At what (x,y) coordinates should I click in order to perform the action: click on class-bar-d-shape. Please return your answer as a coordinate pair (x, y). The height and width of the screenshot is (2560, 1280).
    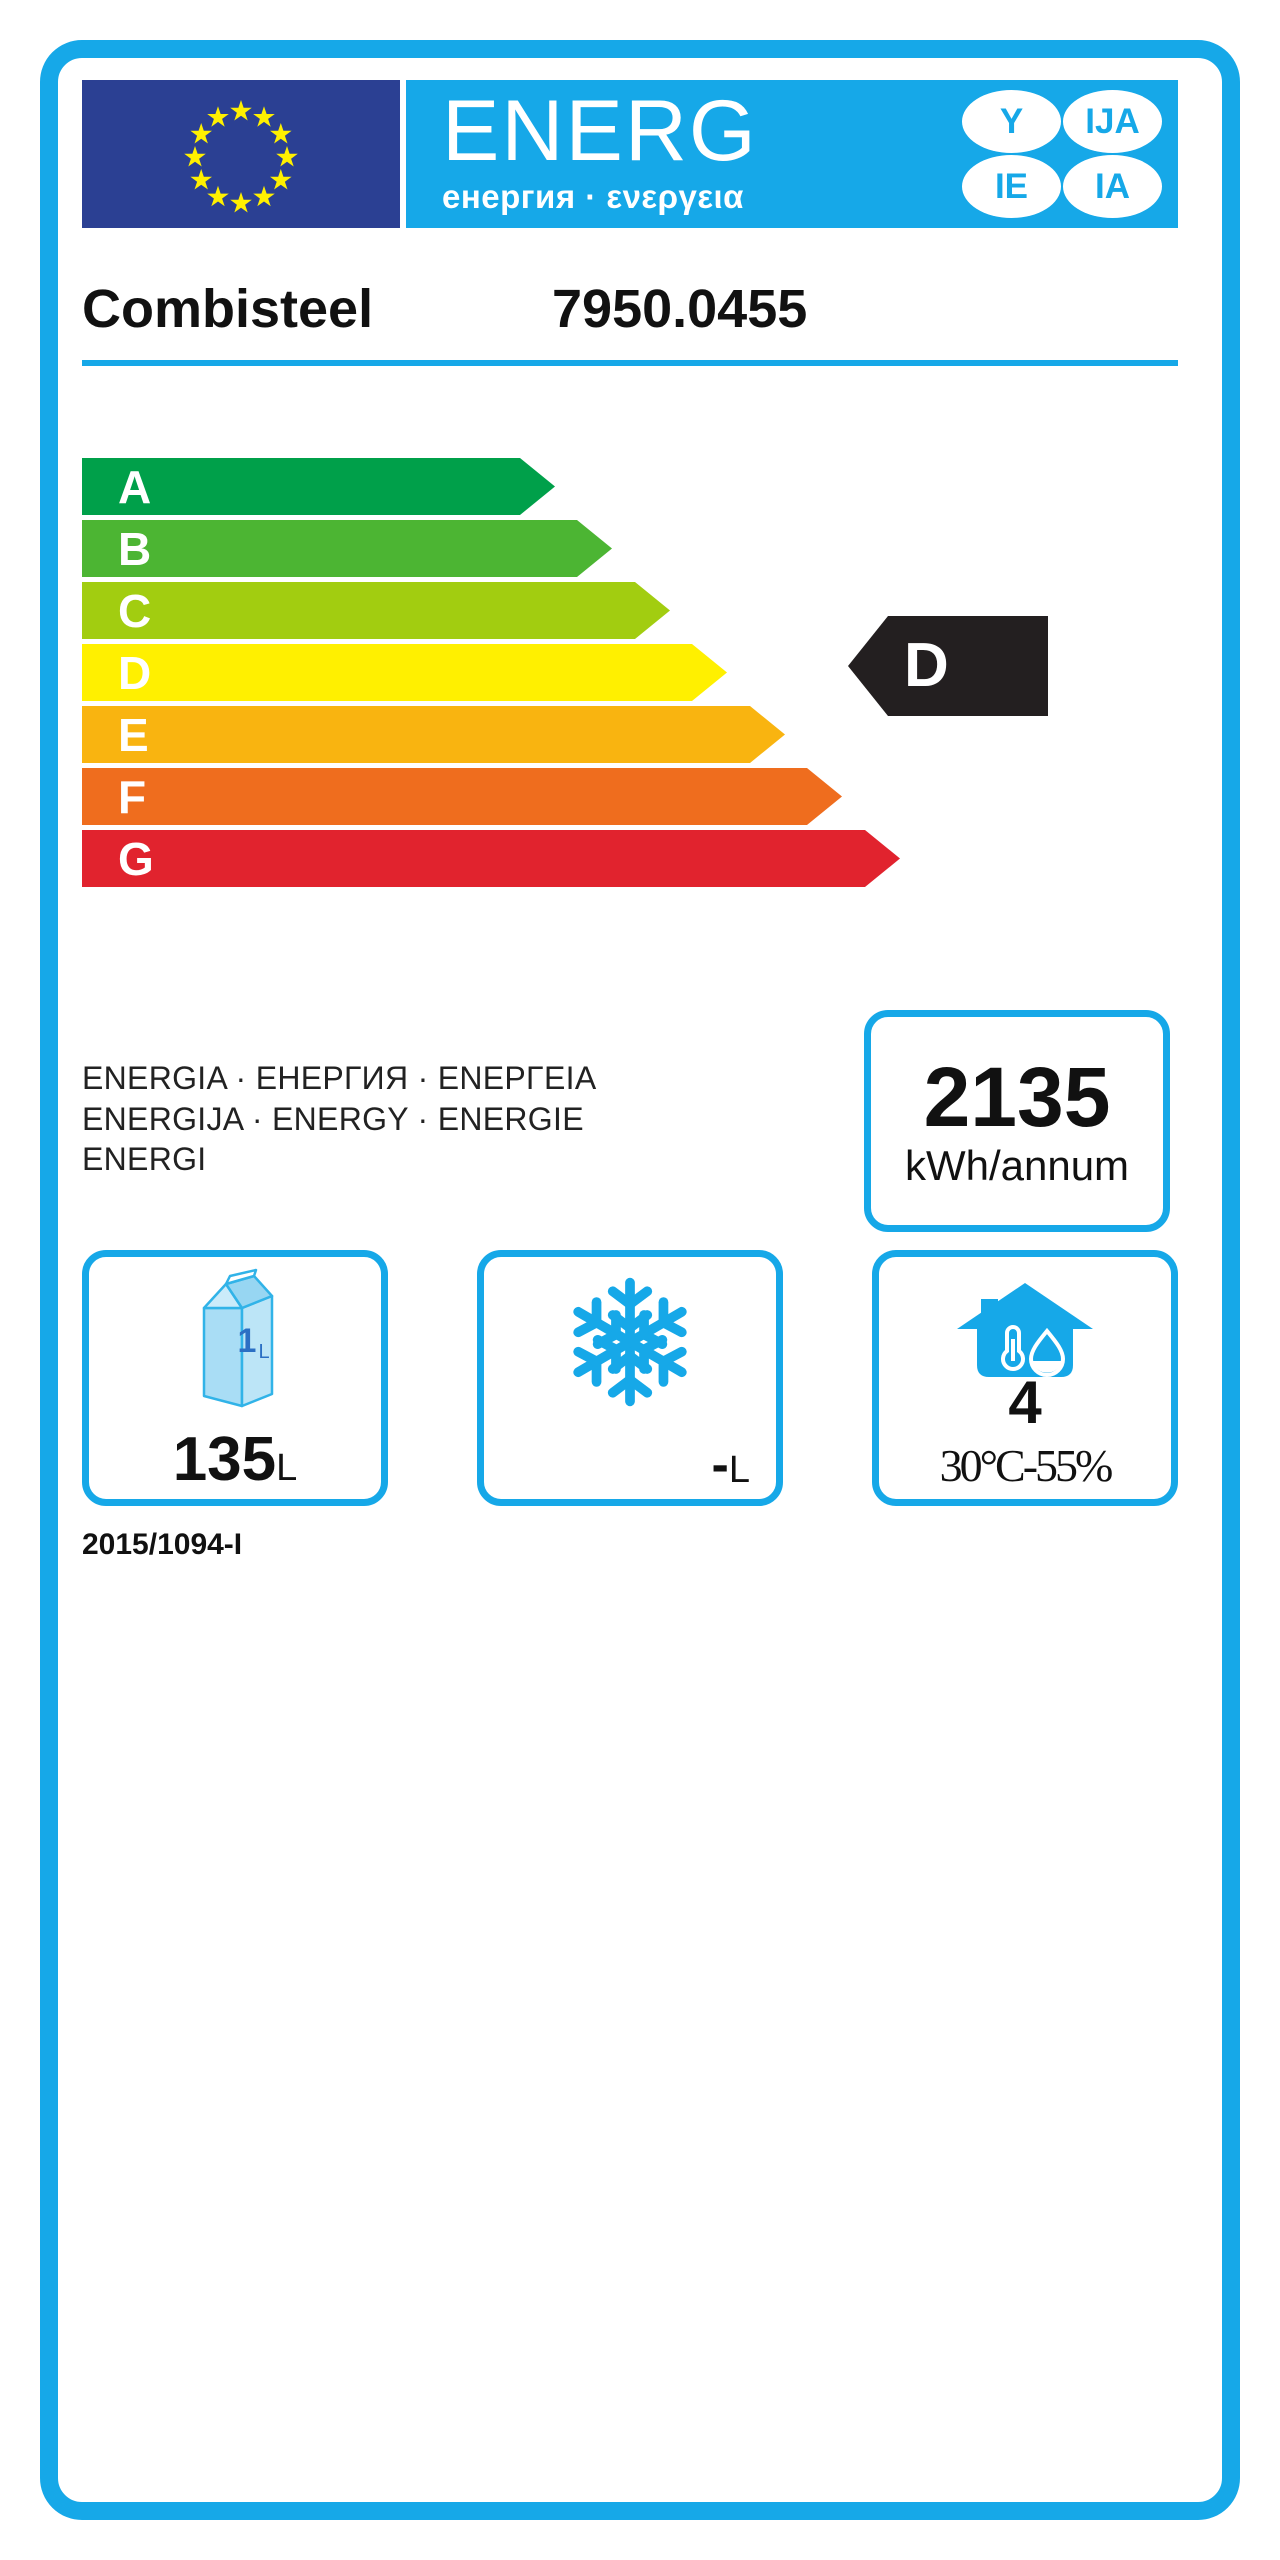
    Looking at the image, I should click on (404, 672).